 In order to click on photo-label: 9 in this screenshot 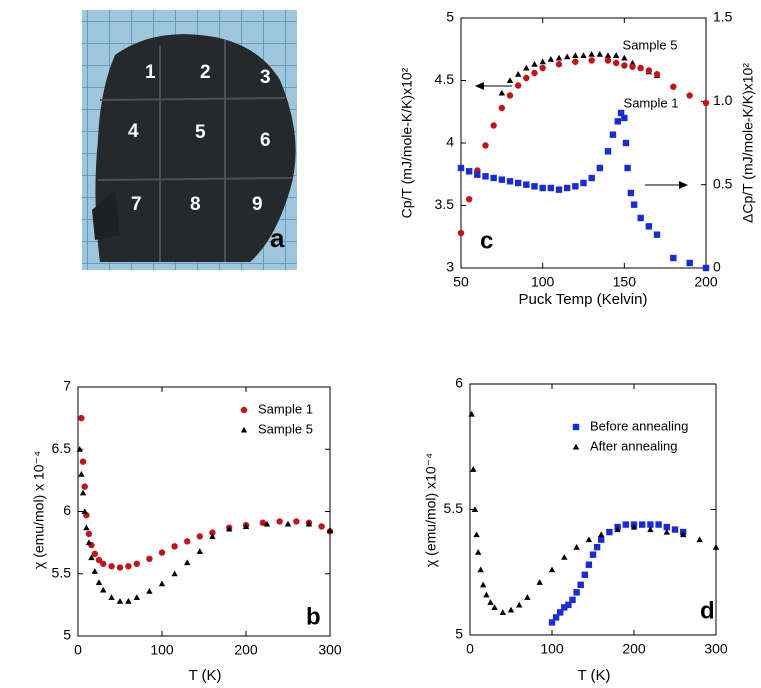, I will do `click(257, 204)`.